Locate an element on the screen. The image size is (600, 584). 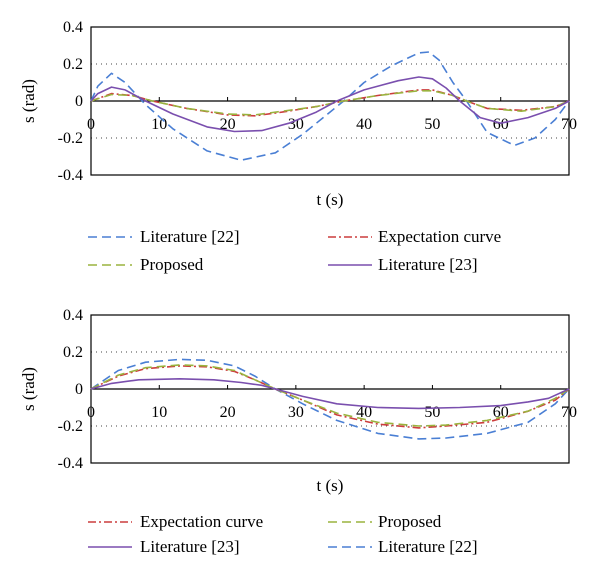
x-tick-label: 60 is located at coordinates (501, 124).